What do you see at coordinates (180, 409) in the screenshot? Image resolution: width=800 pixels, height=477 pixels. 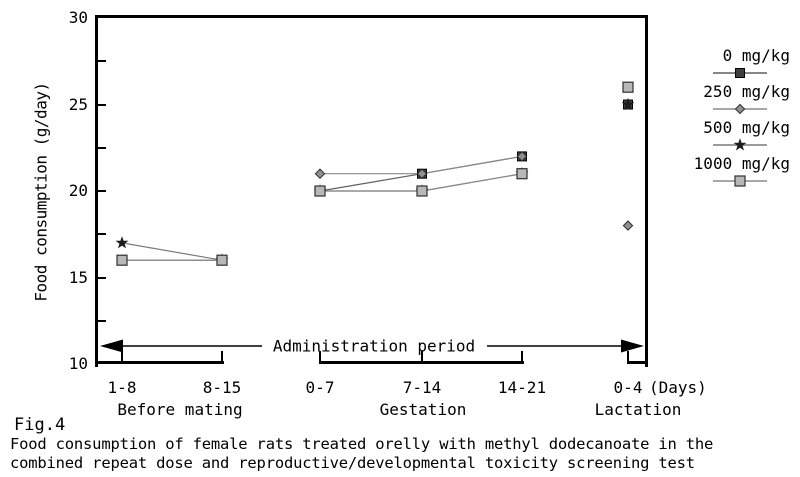 I see `x-group-label: Before mating` at bounding box center [180, 409].